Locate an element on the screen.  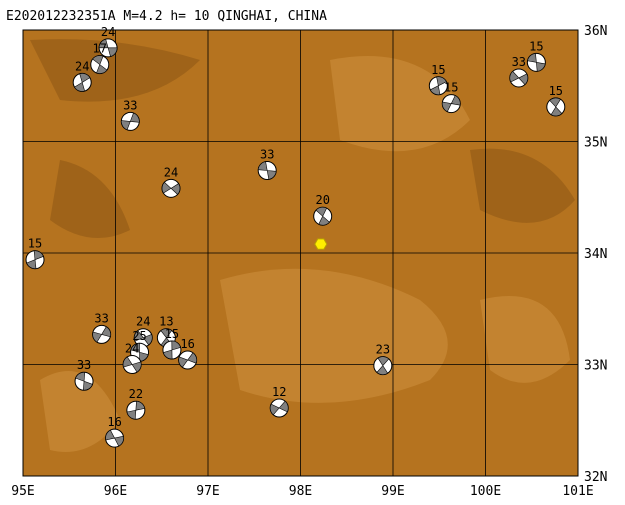
depth-label: 23 is located at coordinates (383, 350).